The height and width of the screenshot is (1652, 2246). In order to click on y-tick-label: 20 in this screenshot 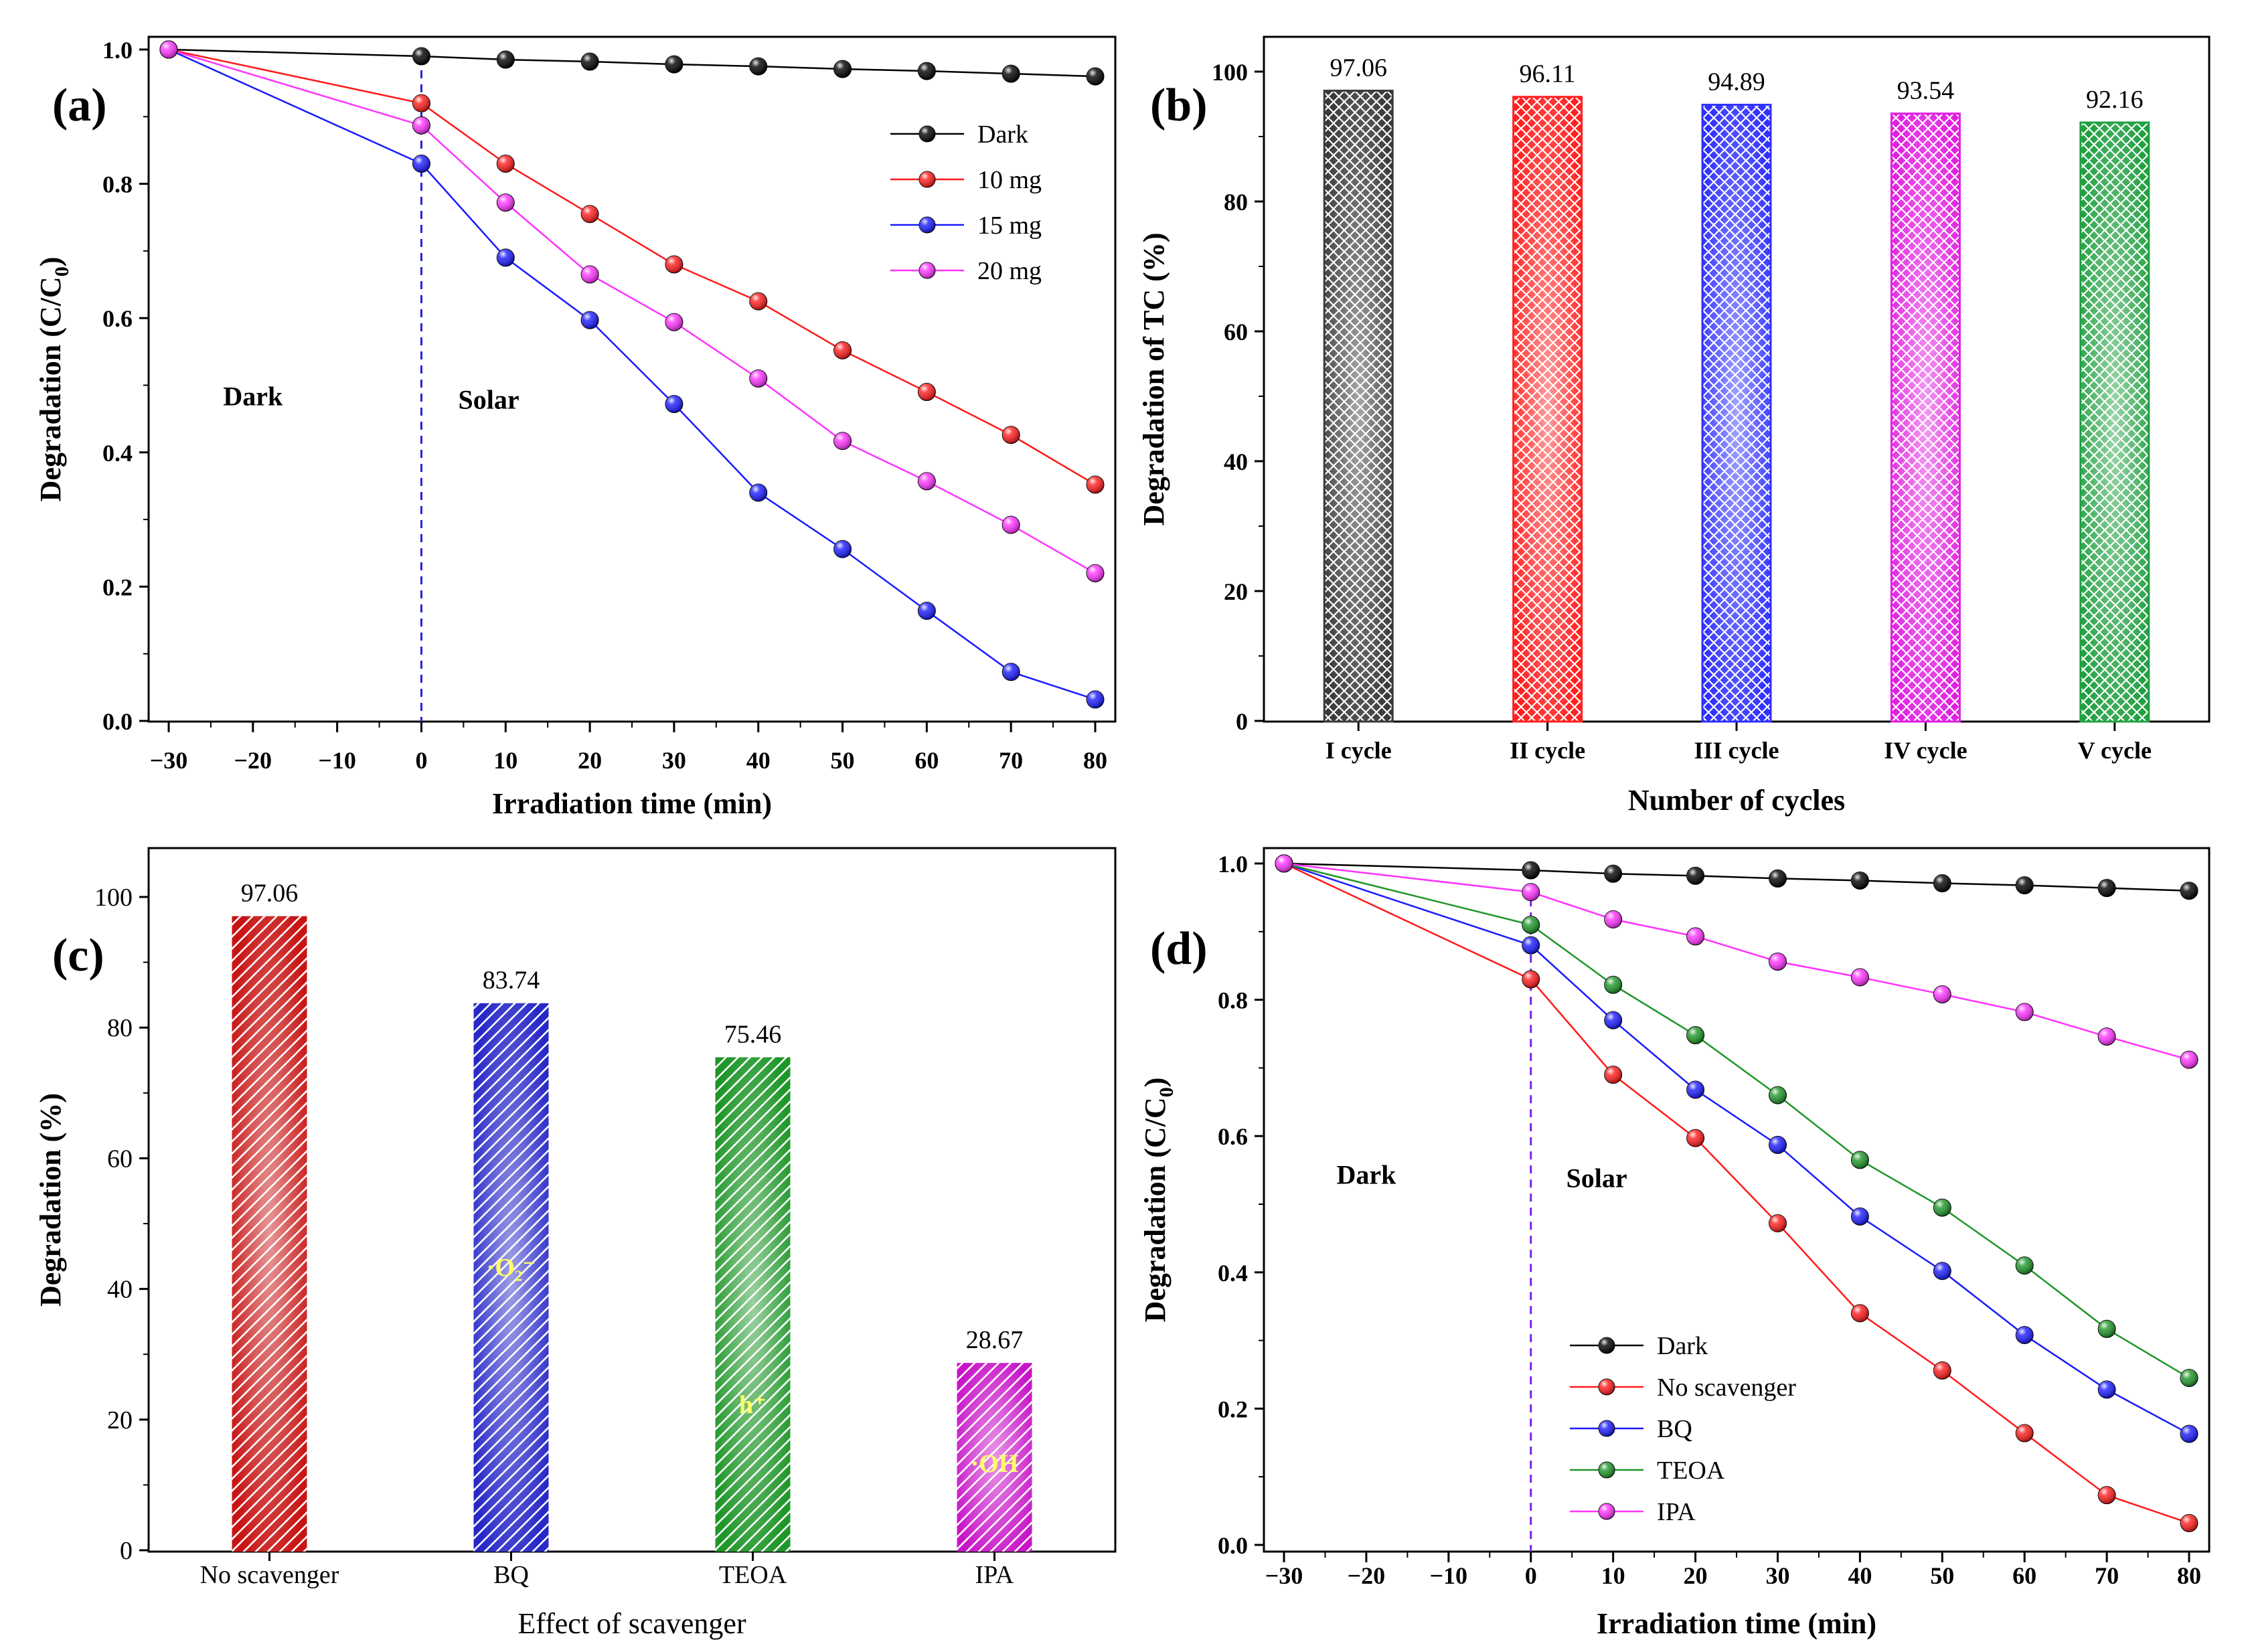, I will do `click(1236, 591)`.